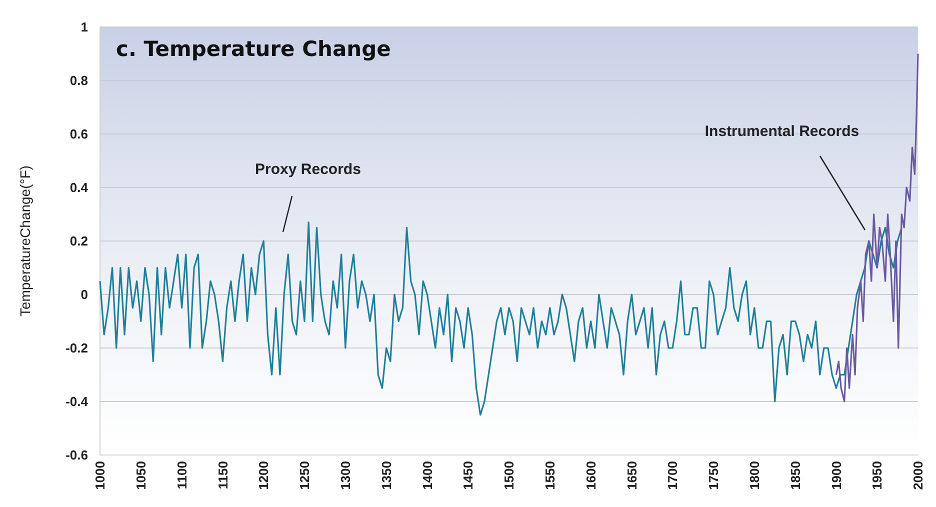 The image size is (936, 507). Describe the element at coordinates (795, 475) in the screenshot. I see `x-tick-label: 1850` at that location.